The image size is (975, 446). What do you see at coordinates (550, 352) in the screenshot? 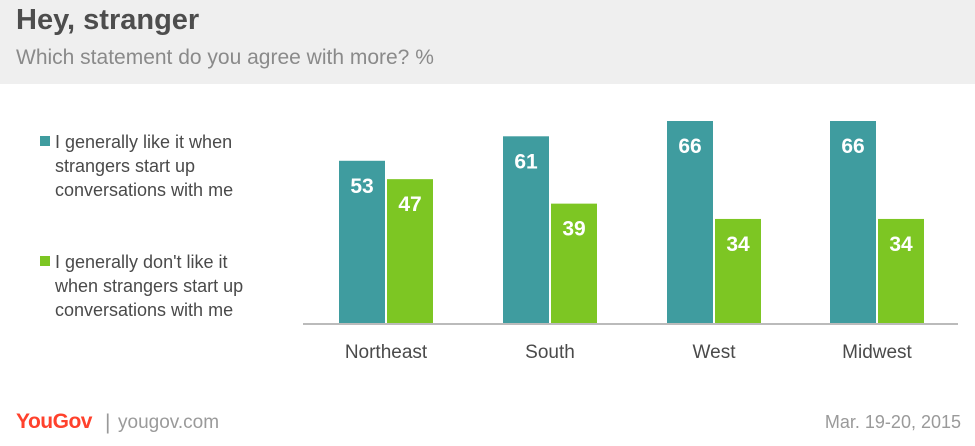
I see `x-tick-label-south: South` at bounding box center [550, 352].